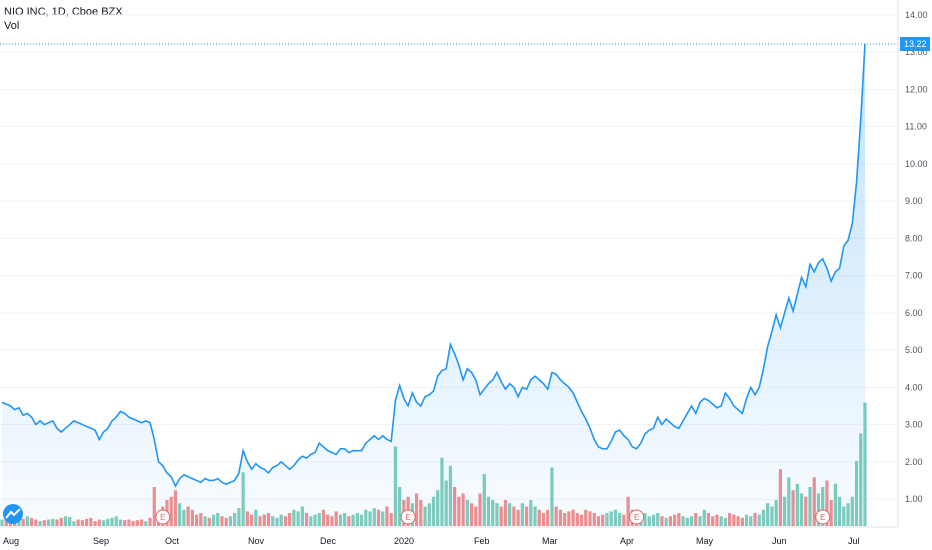 This screenshot has width=932, height=550. Describe the element at coordinates (914, 276) in the screenshot. I see `y-tick-label: 7.00` at that location.